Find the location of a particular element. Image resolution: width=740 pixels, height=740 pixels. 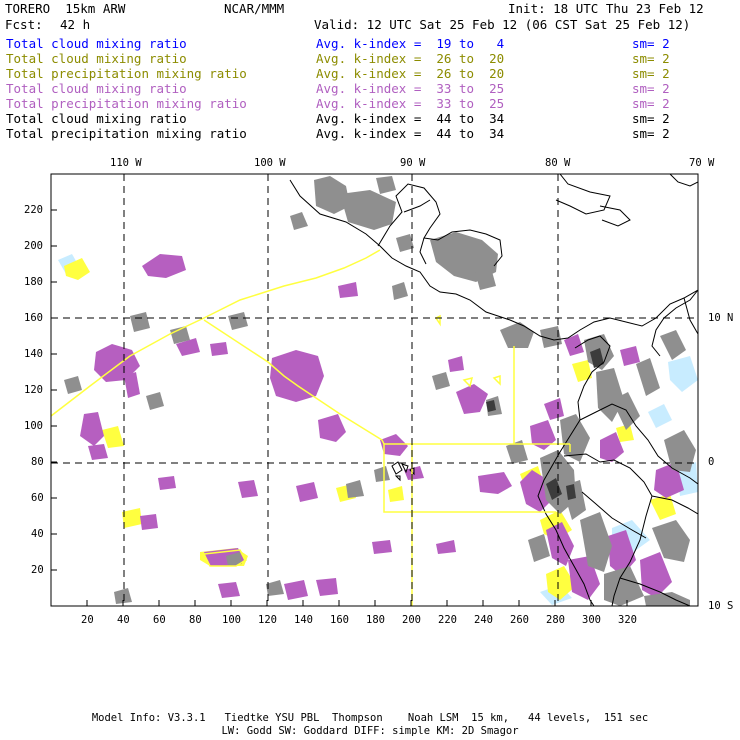

longitude-label: 80 W is located at coordinates (558, 163).